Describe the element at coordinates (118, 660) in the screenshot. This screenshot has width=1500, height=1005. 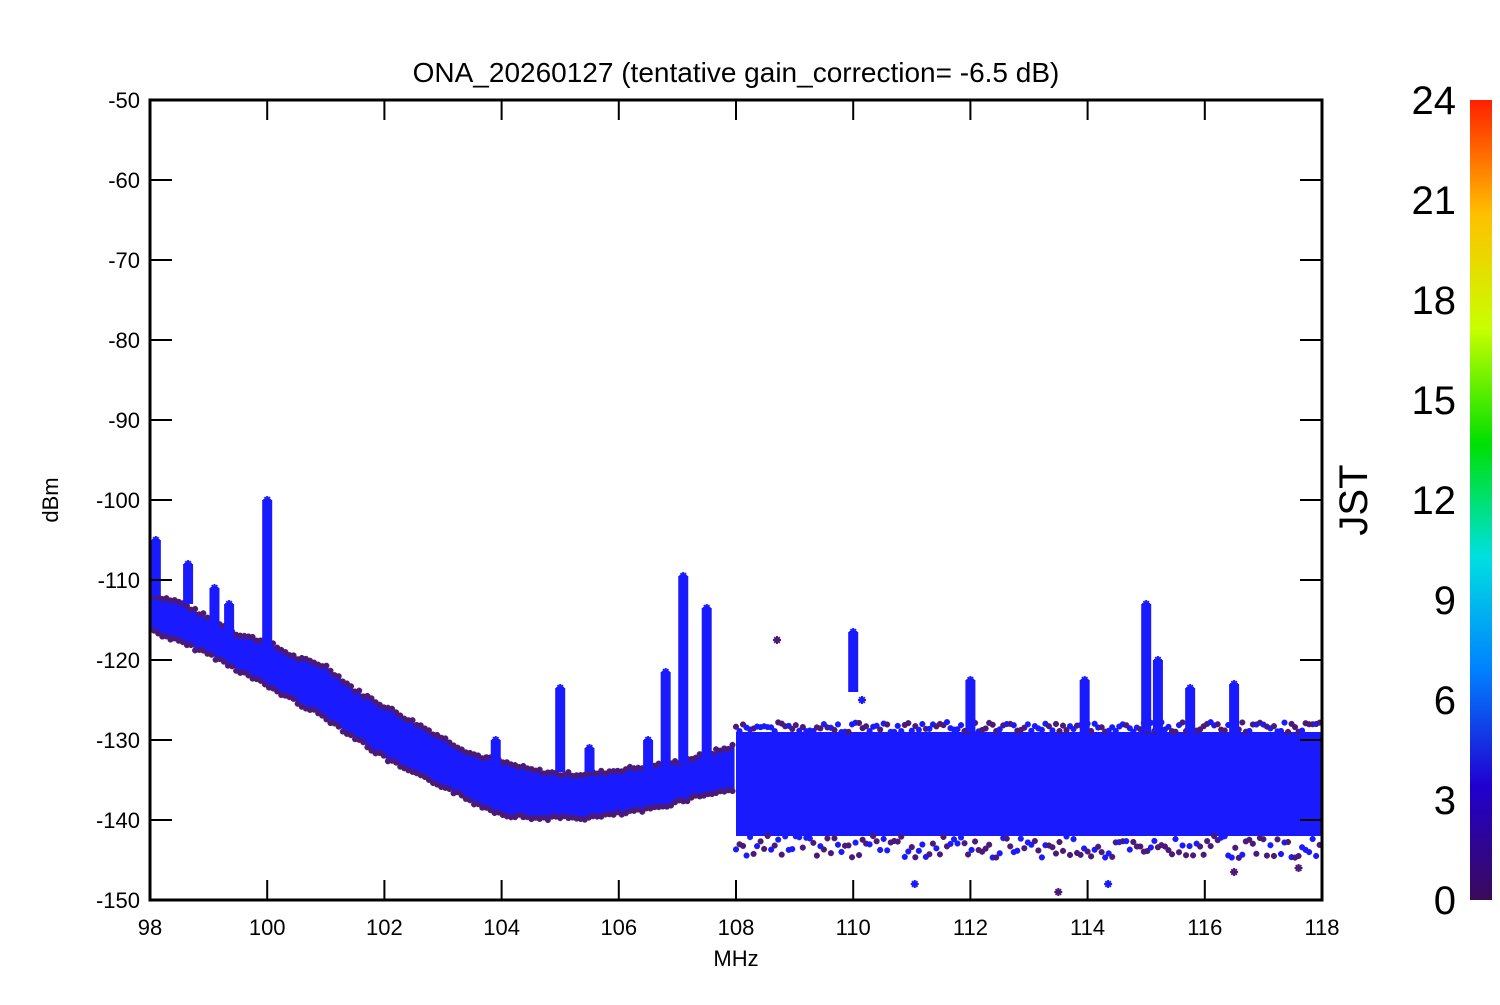
I see `y-tick-label: -120` at that location.